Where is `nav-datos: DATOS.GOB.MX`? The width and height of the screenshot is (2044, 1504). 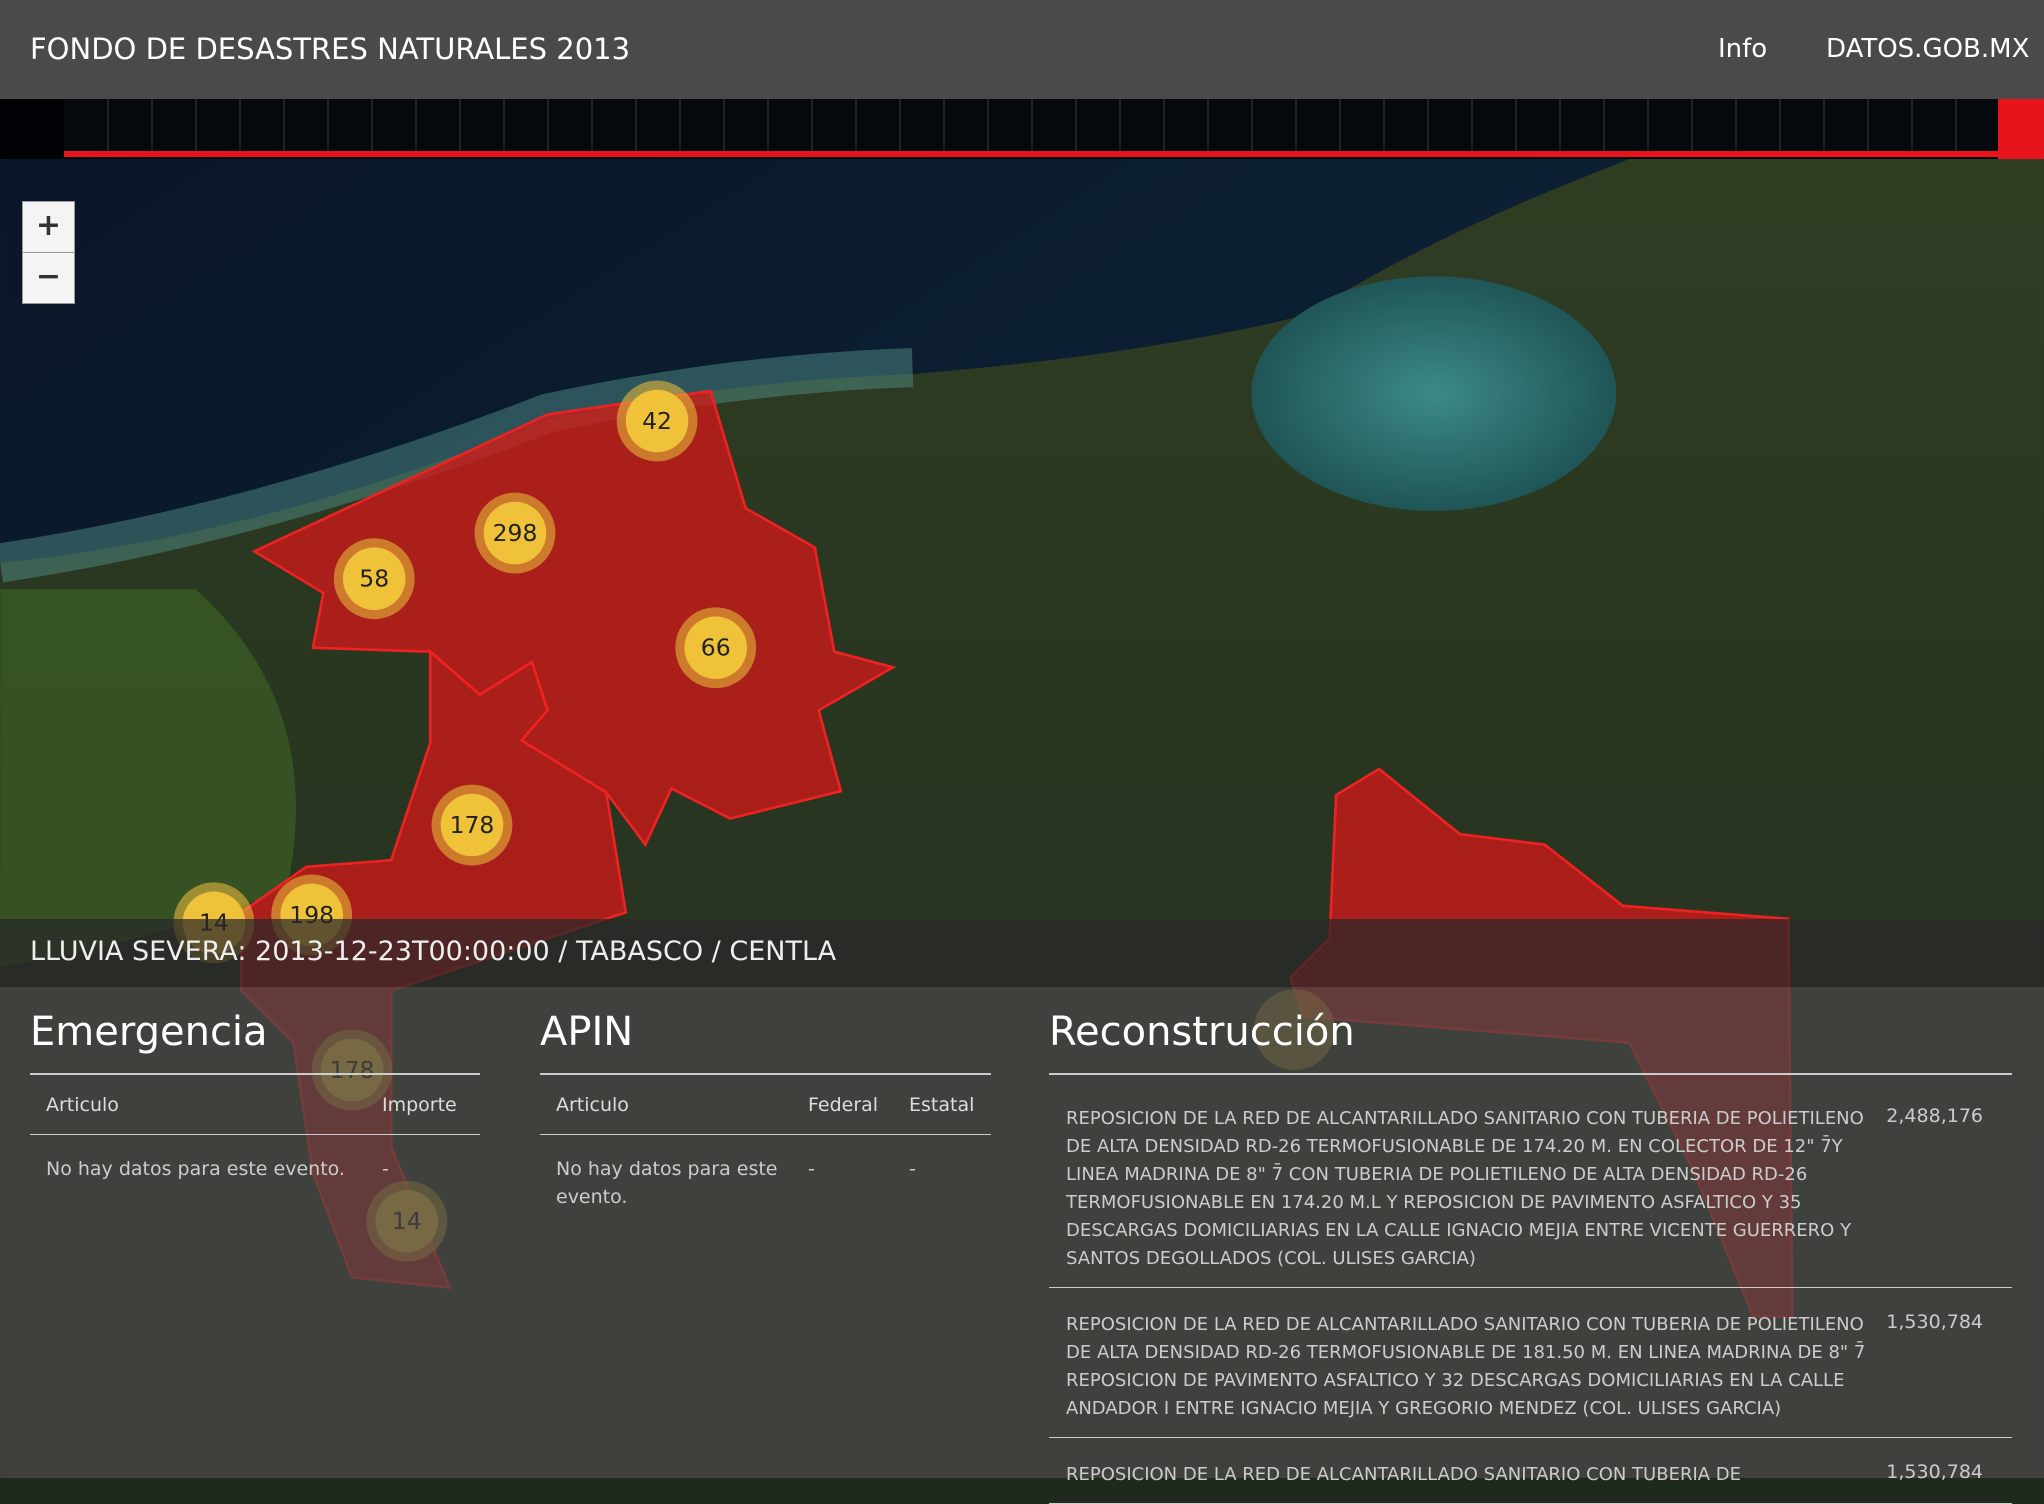
nav-datos: DATOS.GOB.MX is located at coordinates (1928, 49).